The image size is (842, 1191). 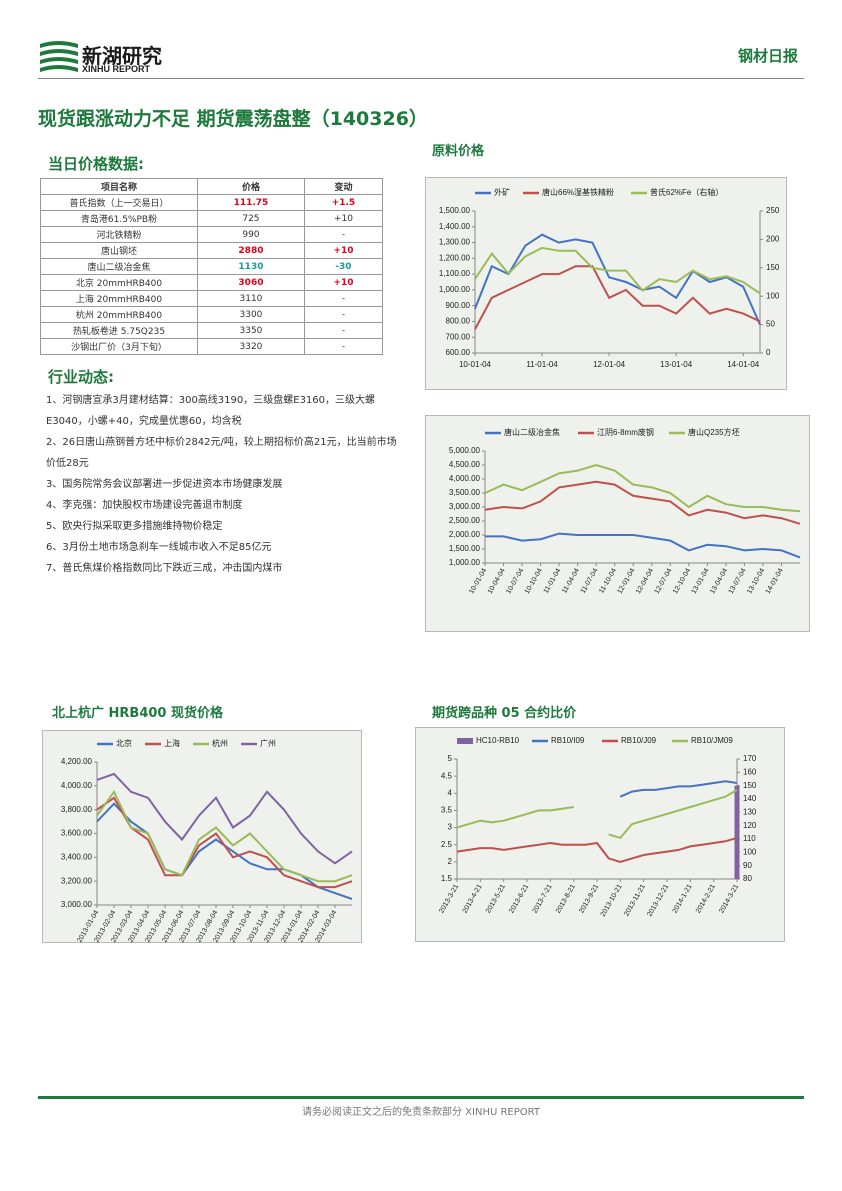 What do you see at coordinates (750, 851) in the screenshot?
I see `y2-tick-label: 100` at bounding box center [750, 851].